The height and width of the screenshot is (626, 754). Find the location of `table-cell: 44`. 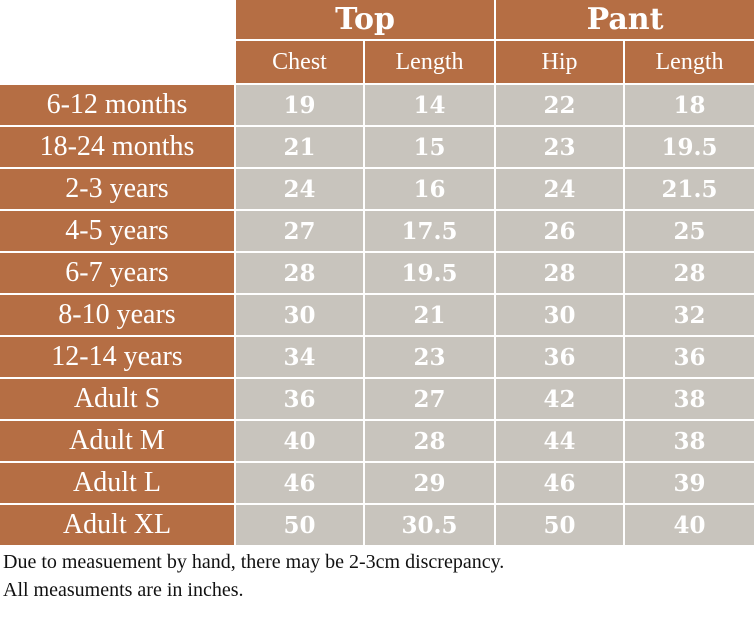

table-cell: 44 is located at coordinates (559, 441).